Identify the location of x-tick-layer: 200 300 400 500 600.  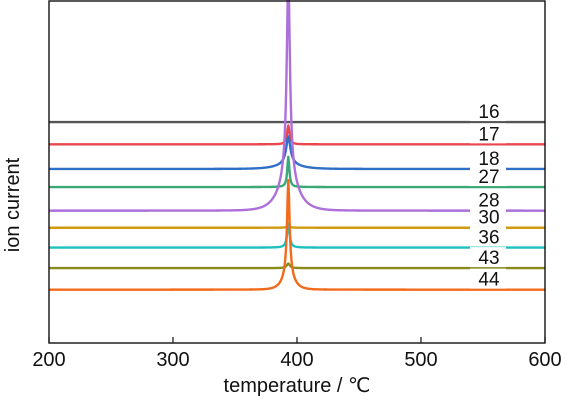
(297, 354).